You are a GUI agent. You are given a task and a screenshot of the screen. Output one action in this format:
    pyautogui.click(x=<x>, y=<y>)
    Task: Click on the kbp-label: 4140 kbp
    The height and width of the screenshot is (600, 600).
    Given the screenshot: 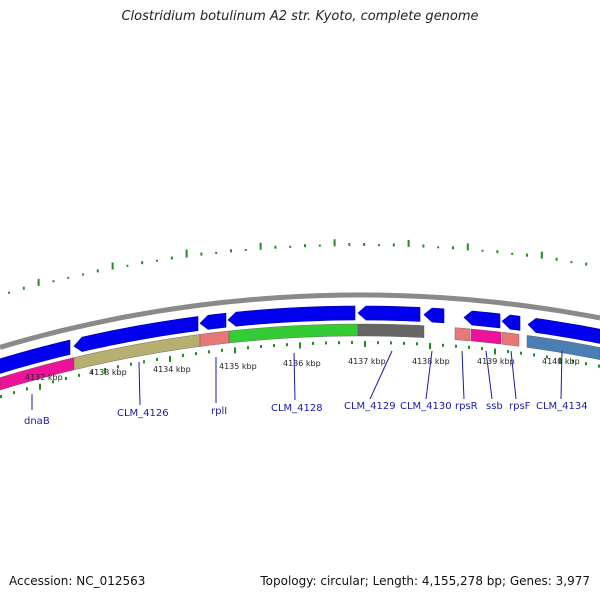 What is the action you would take?
    pyautogui.click(x=561, y=361)
    